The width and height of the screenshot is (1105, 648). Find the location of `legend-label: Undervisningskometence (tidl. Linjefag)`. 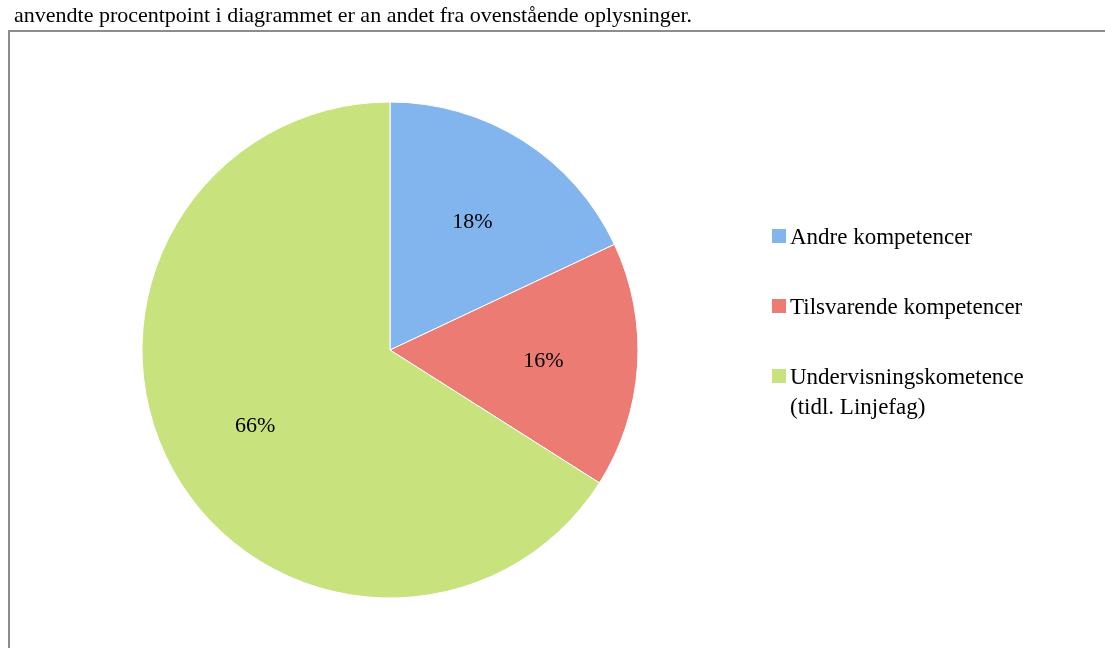

legend-label: Undervisningskometence (tidl. Linjefag) is located at coordinates (907, 392).